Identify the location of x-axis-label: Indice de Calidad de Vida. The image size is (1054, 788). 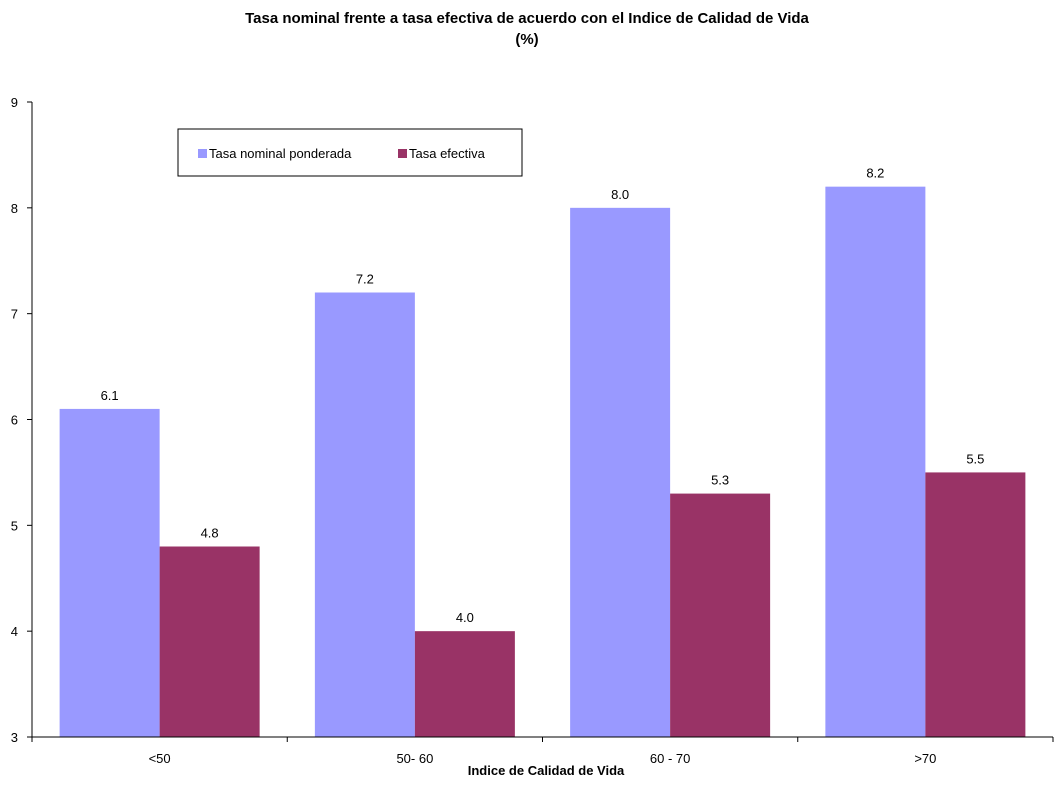
(546, 770).